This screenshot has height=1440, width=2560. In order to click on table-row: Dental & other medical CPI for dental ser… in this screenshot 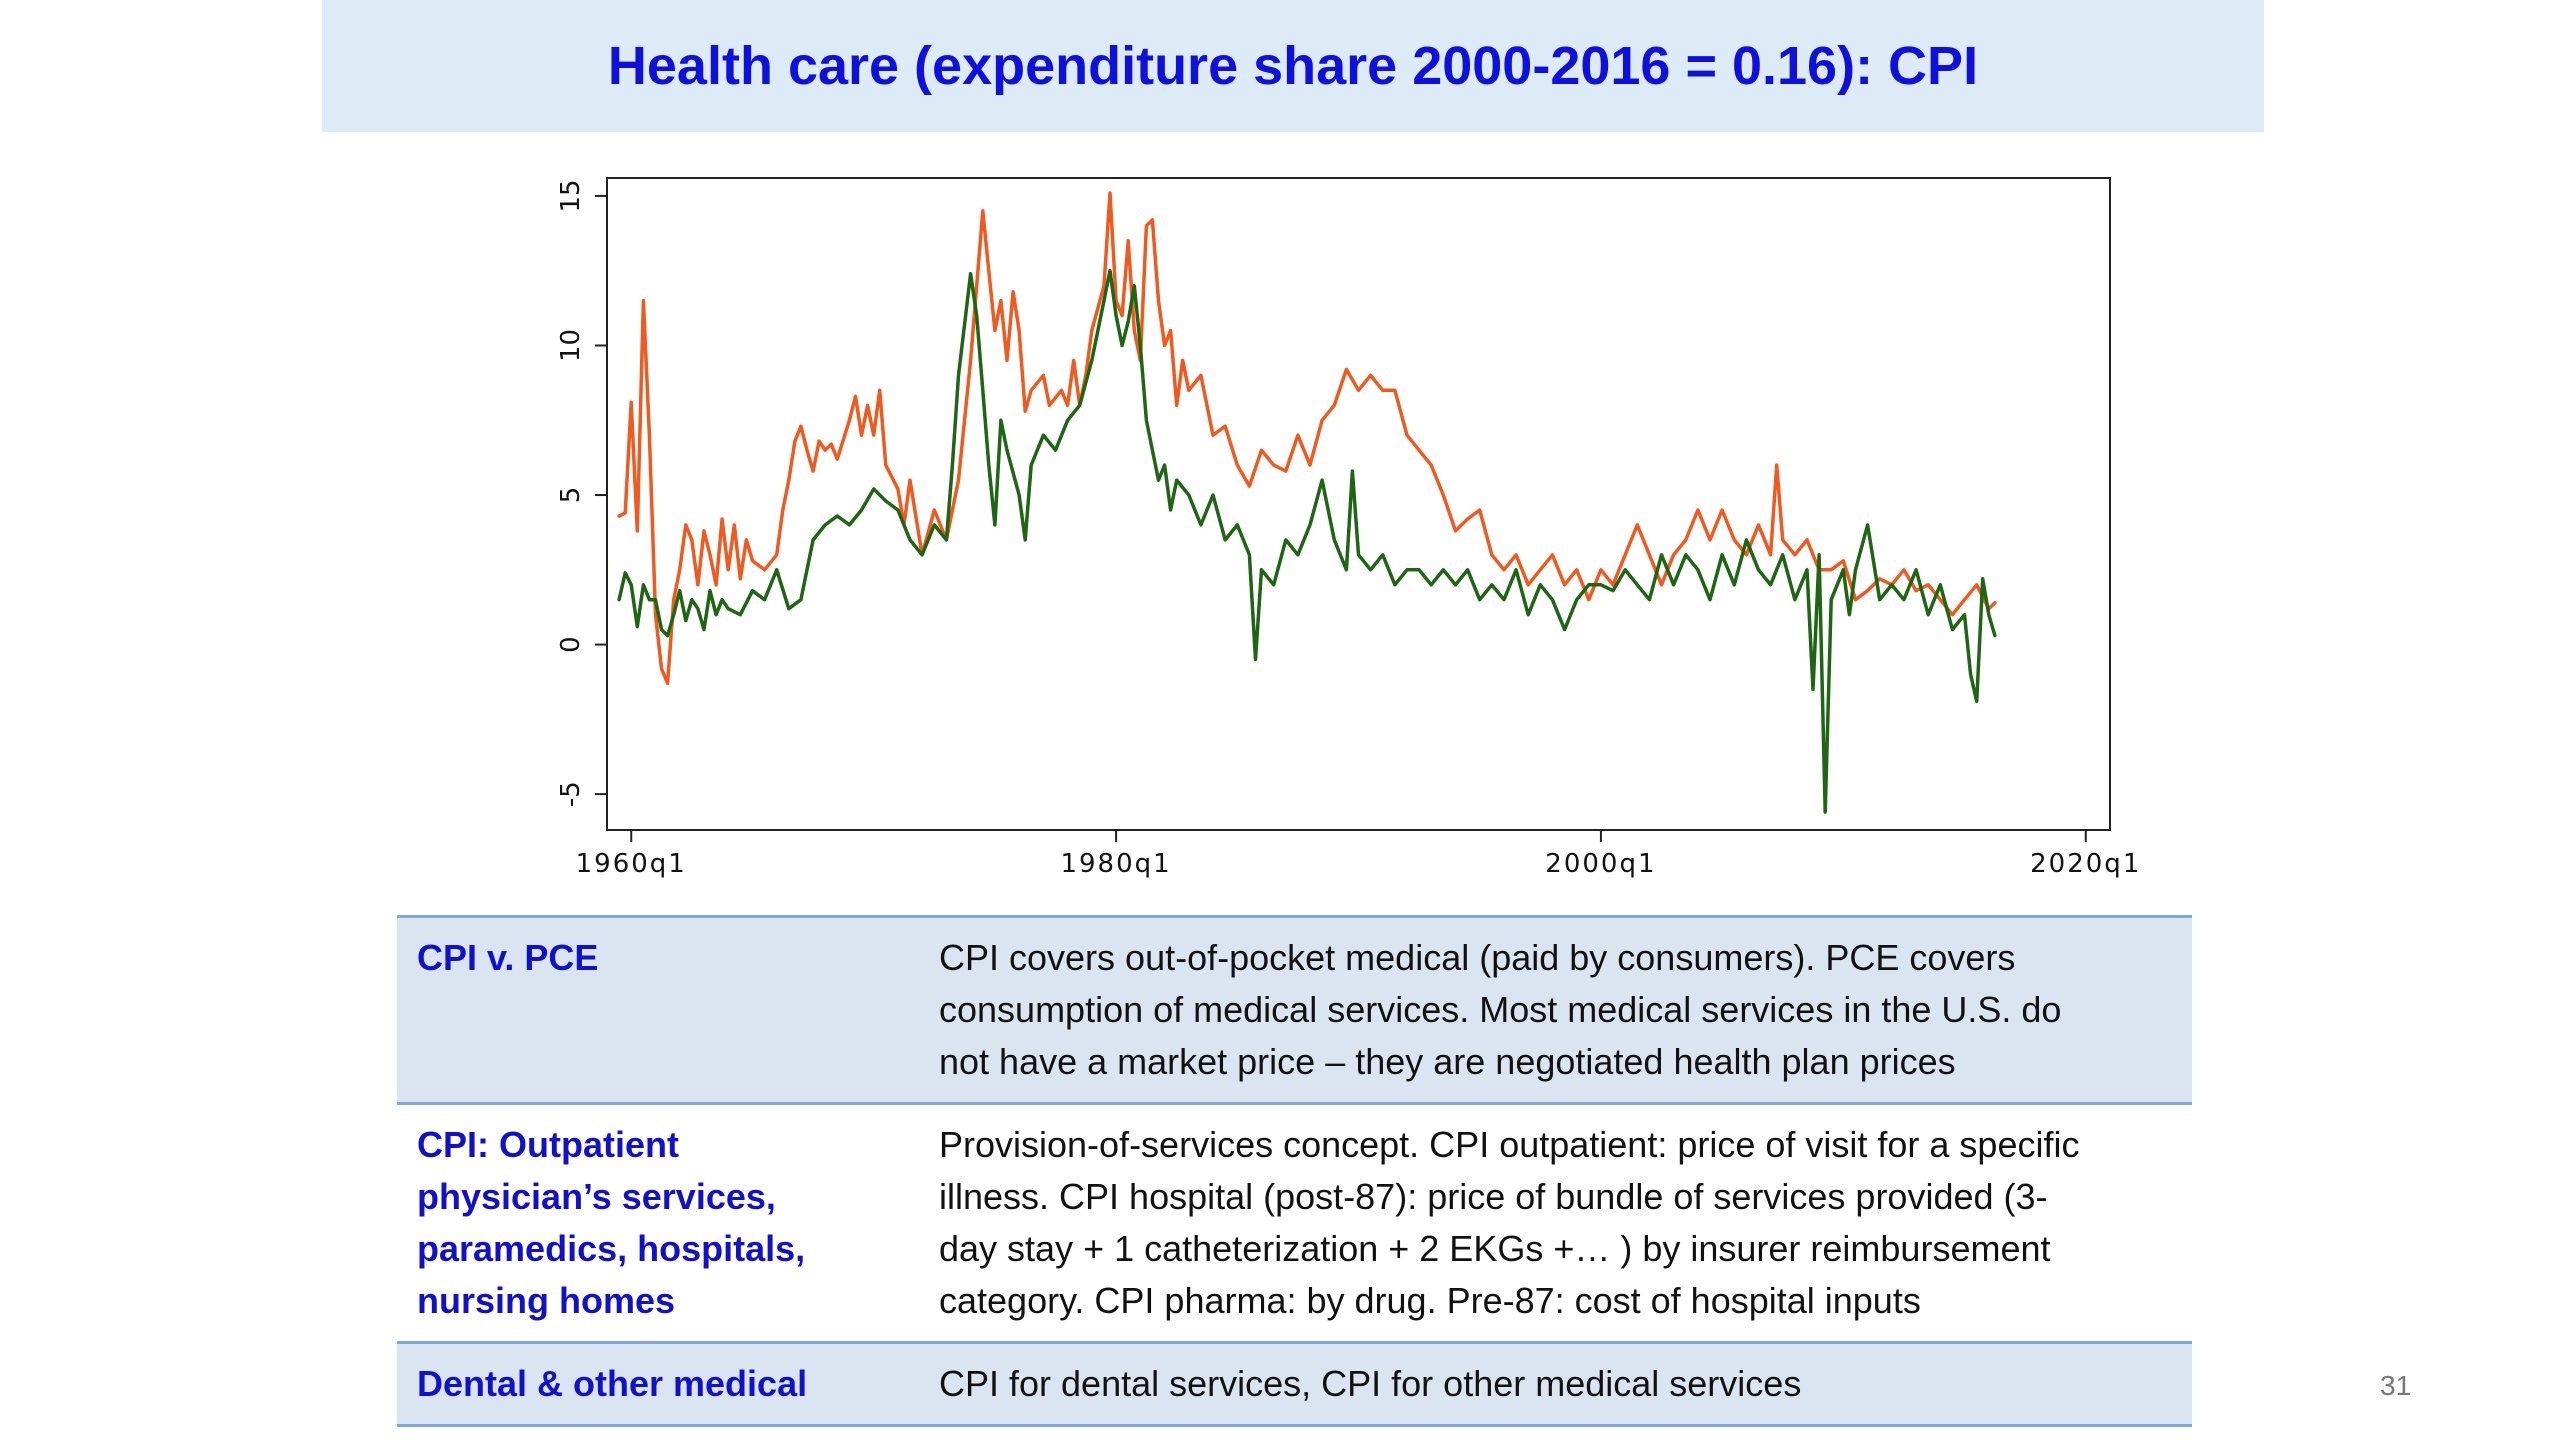, I will do `click(1294, 1384)`.